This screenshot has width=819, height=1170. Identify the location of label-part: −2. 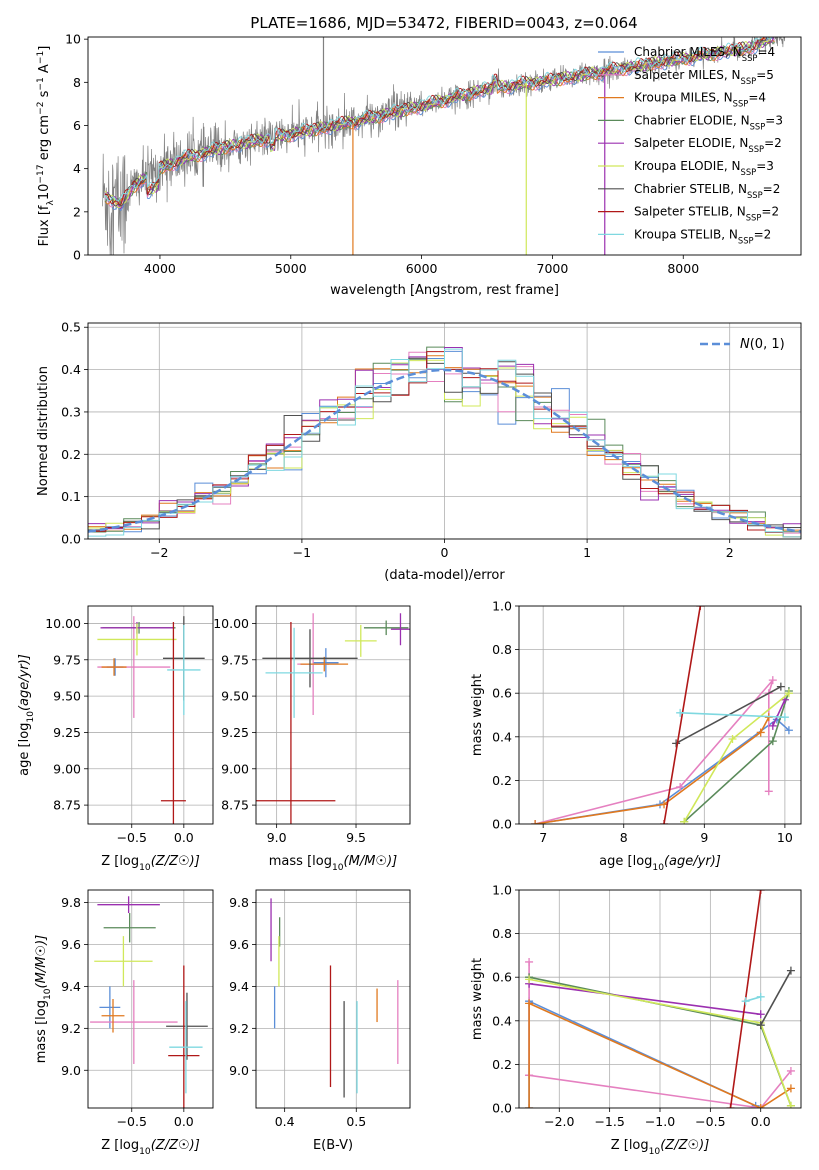
(41, 108).